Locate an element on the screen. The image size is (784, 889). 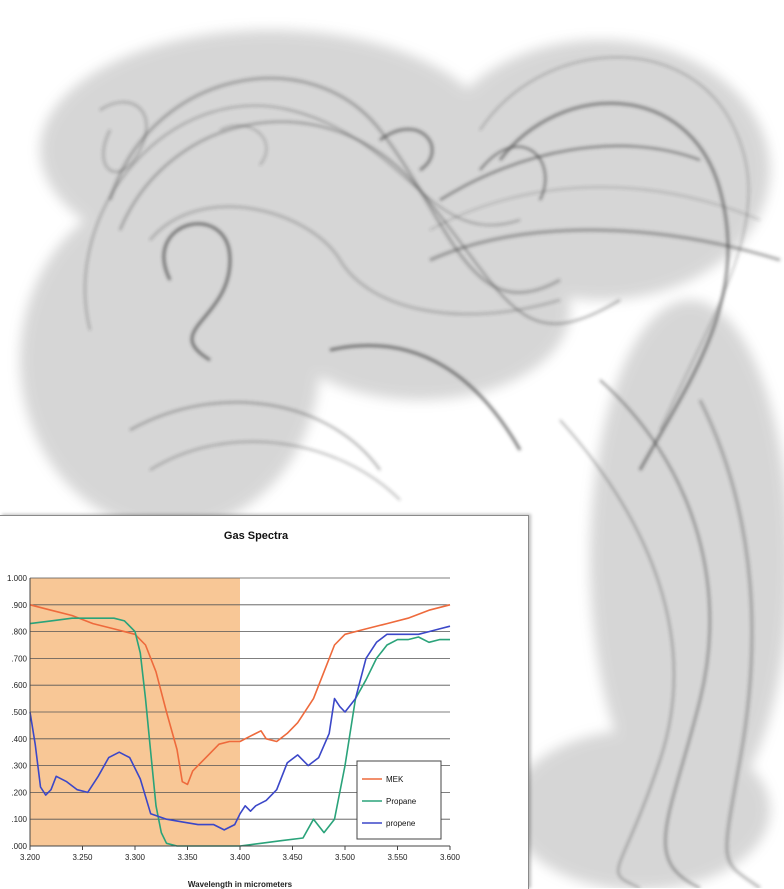
series-line-mek is located at coordinates (240, 695).